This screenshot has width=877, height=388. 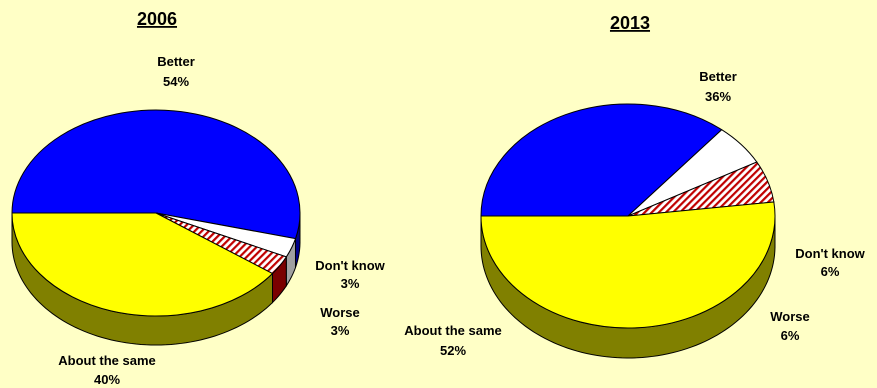 I want to click on slice-value-better: 36%, so click(x=718, y=96).